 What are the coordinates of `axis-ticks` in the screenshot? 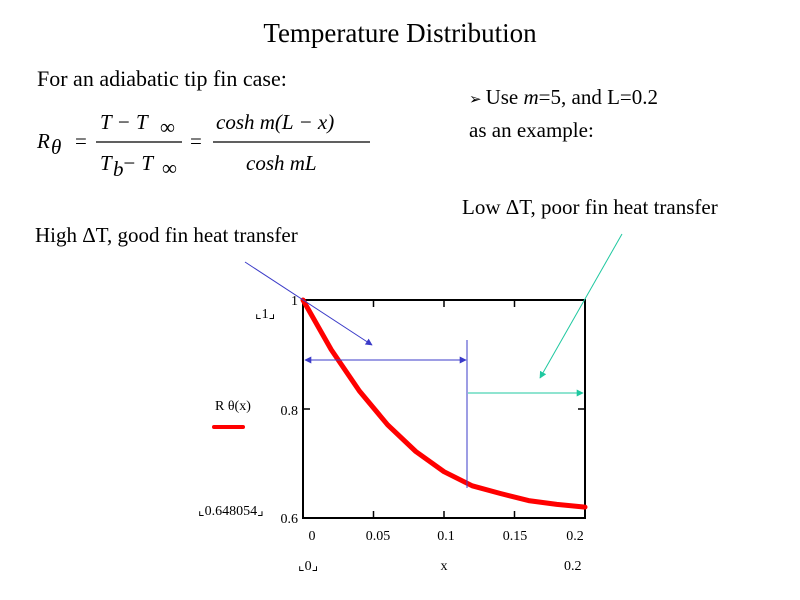 It's located at (444, 409).